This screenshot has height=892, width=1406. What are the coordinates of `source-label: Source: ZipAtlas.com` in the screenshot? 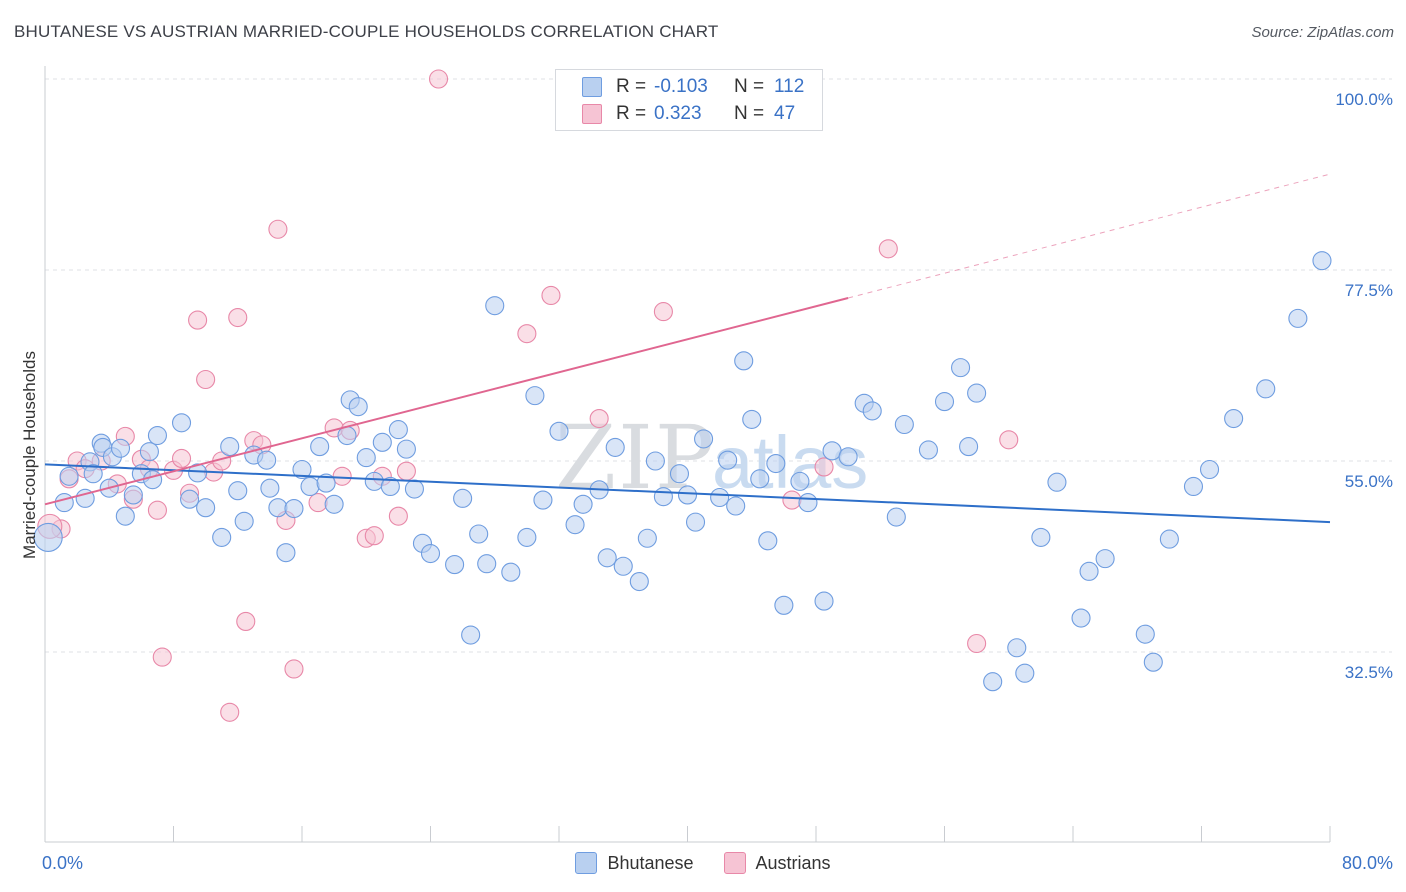 It's located at (1322, 32).